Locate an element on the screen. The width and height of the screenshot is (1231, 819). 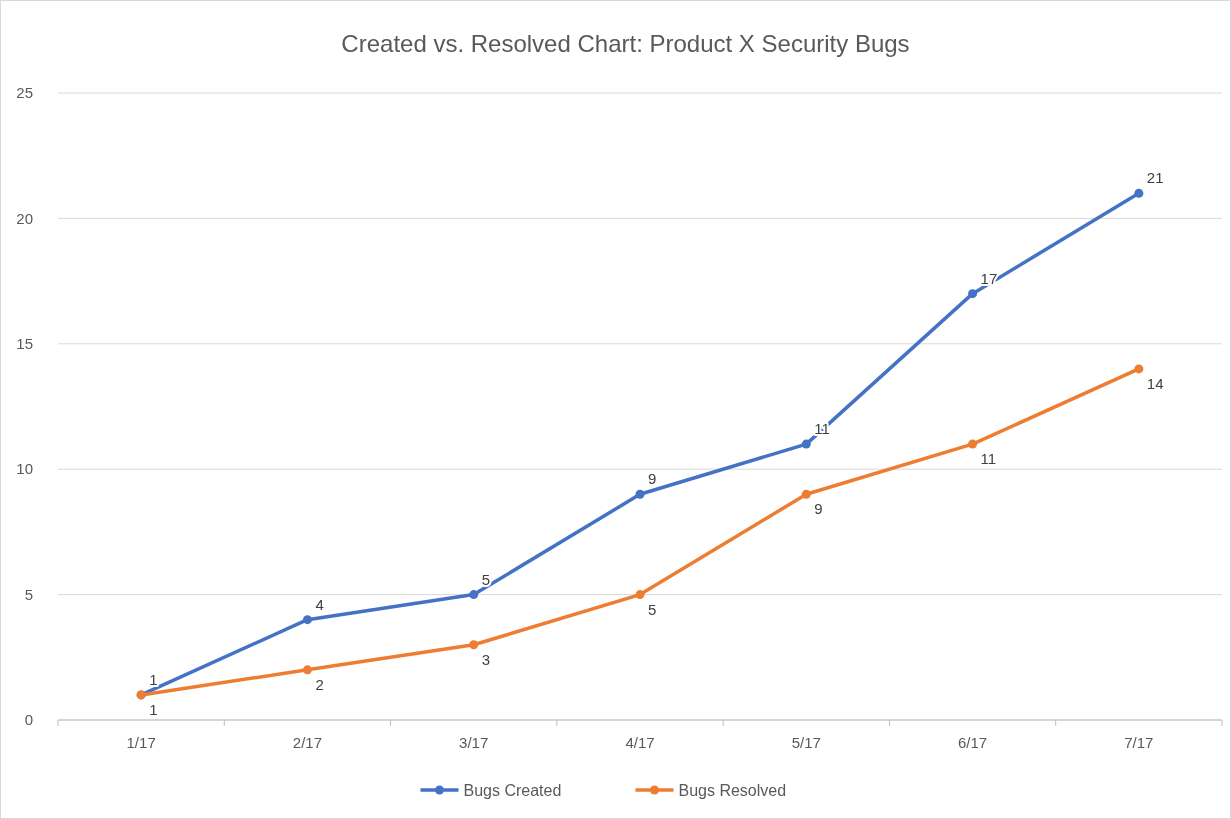
y-tick-label: 0 is located at coordinates (28, 720).